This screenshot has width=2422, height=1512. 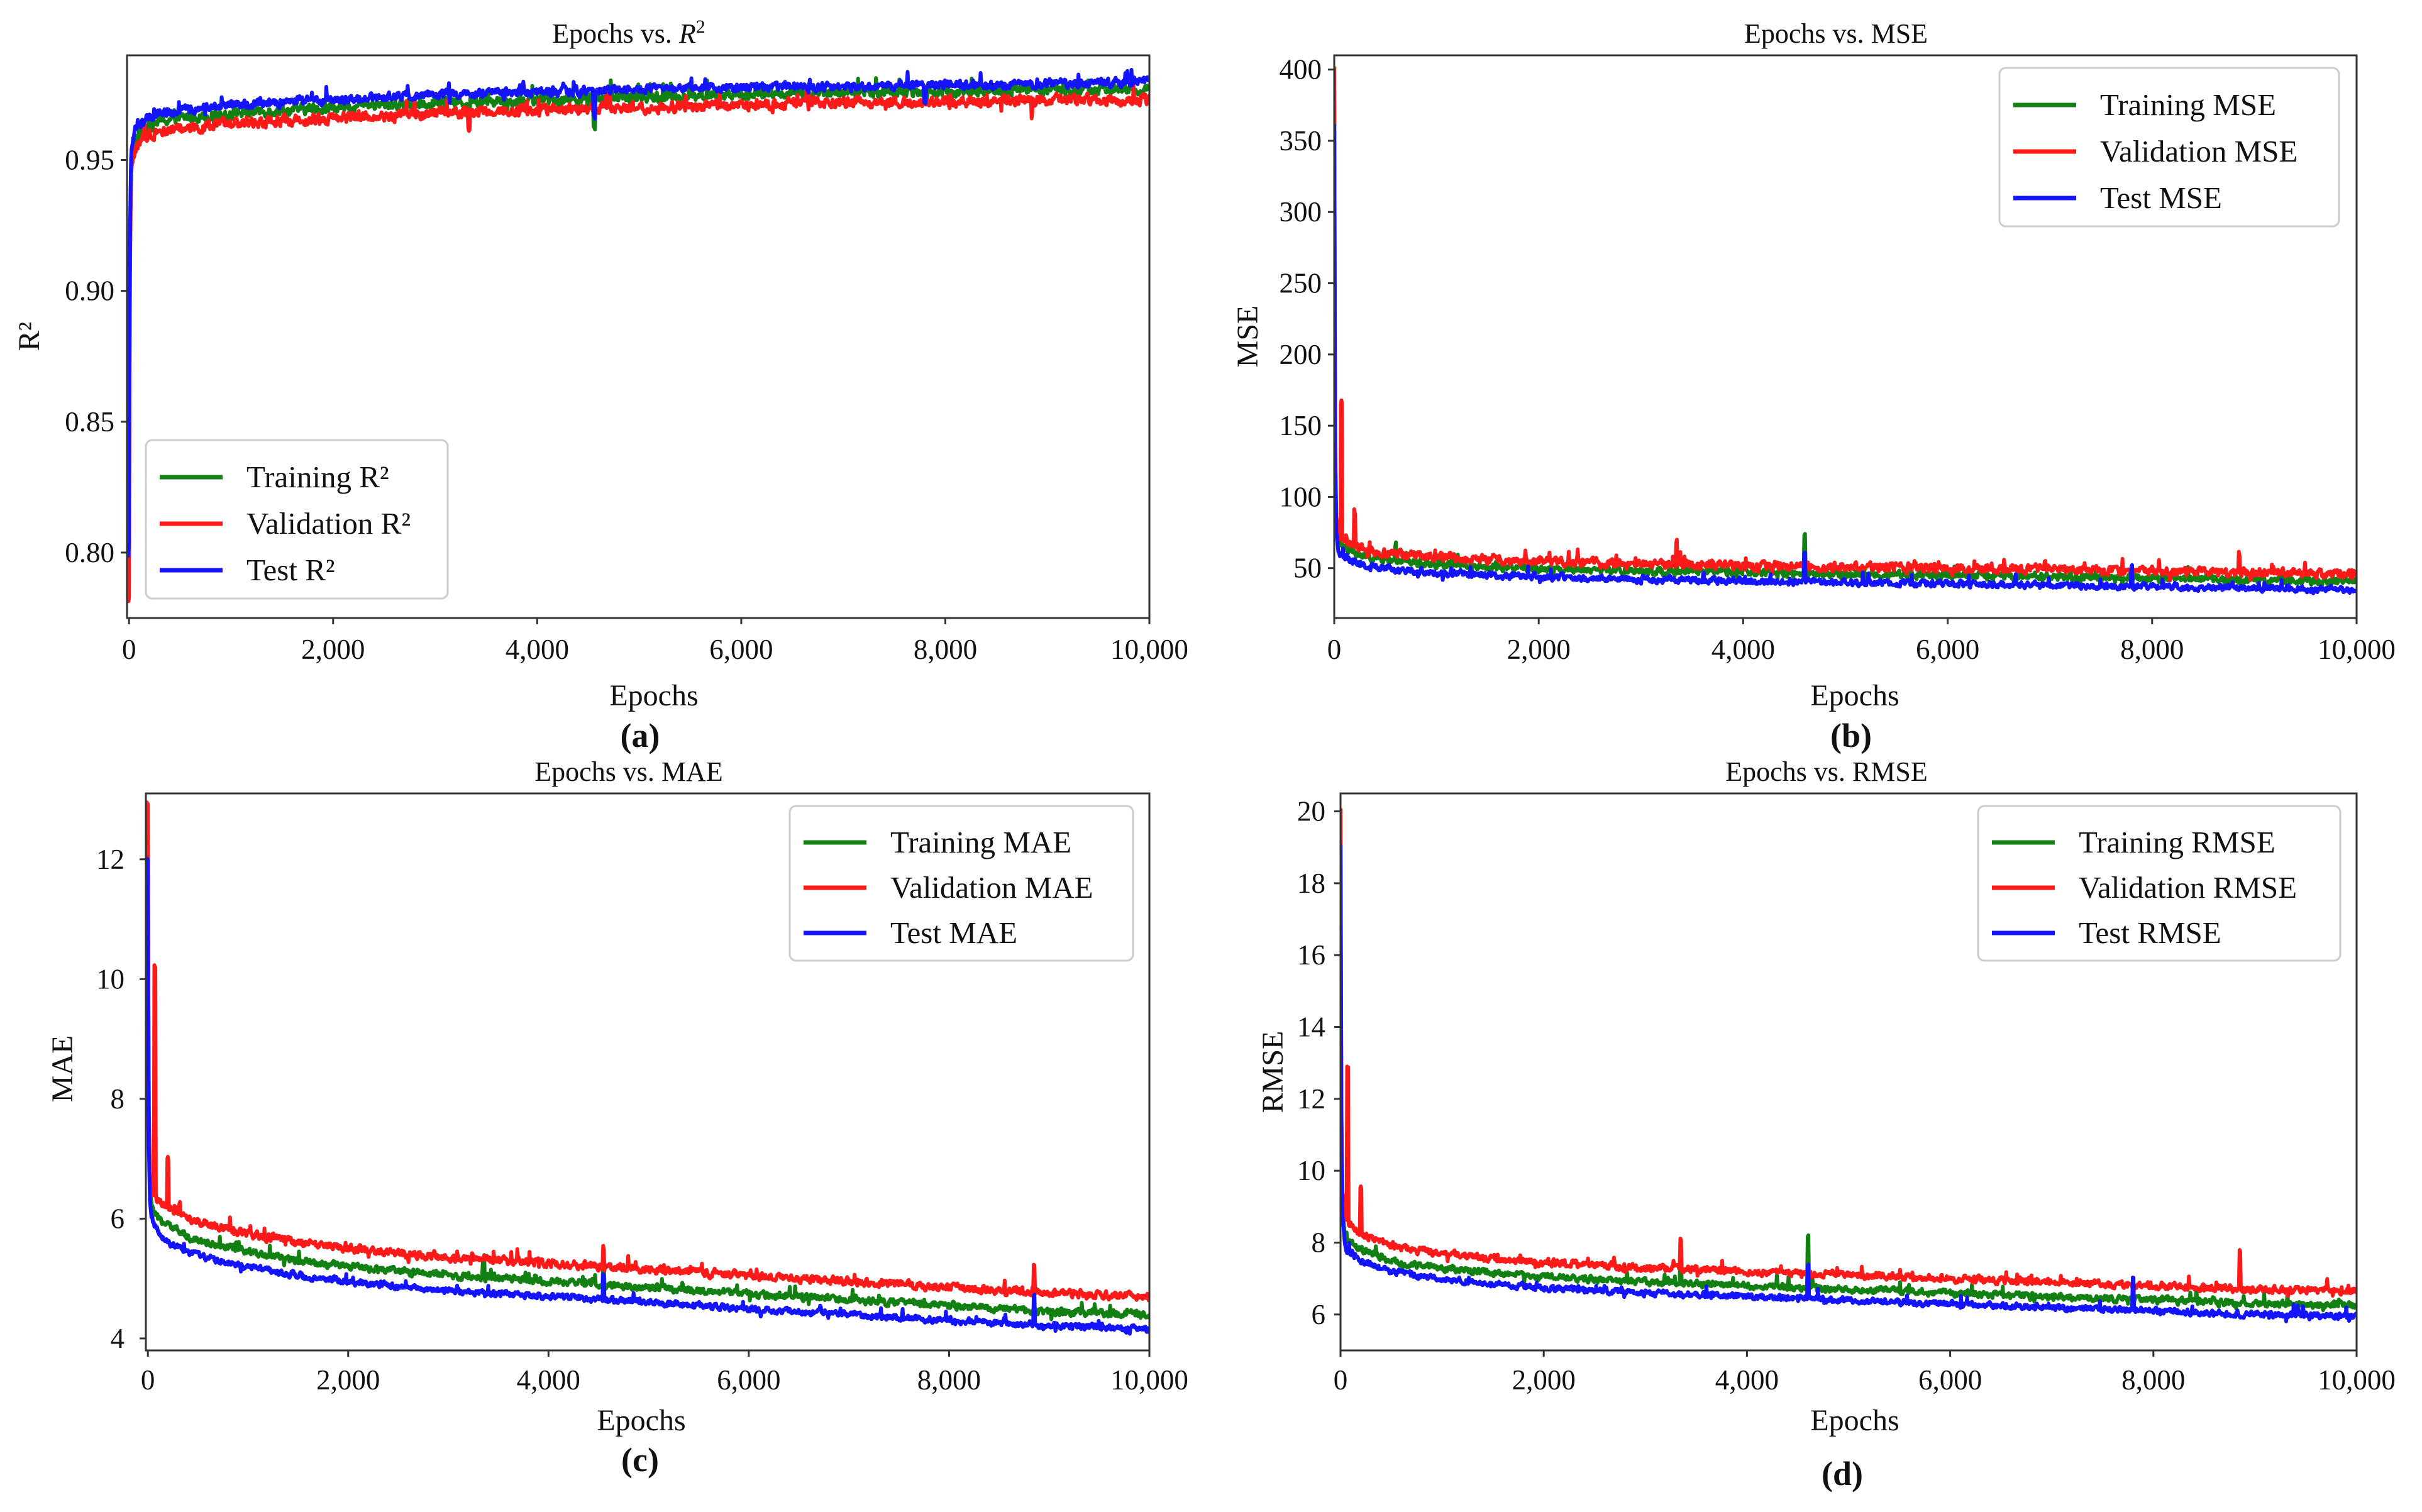 I want to click on legend-label: Validation MSE, so click(x=2199, y=151).